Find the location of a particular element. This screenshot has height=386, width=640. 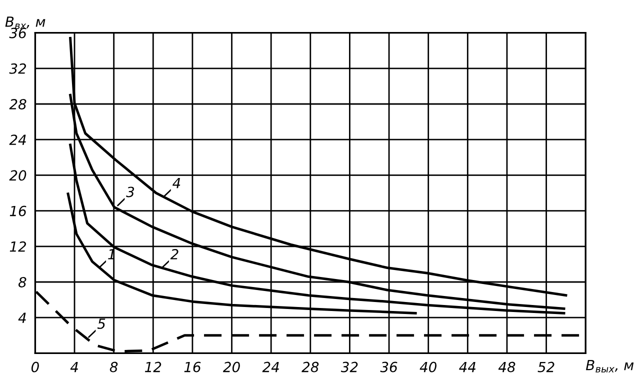

x-tick-label: 16 is located at coordinates (192, 367).